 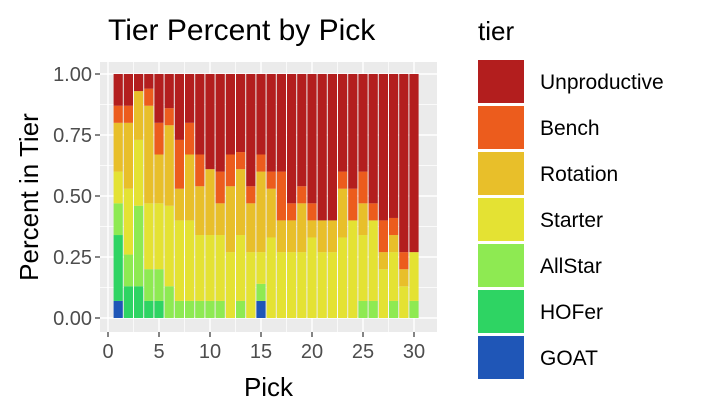 What do you see at coordinates (569, 358) in the screenshot?
I see `legend-label-goat: GOAT` at bounding box center [569, 358].